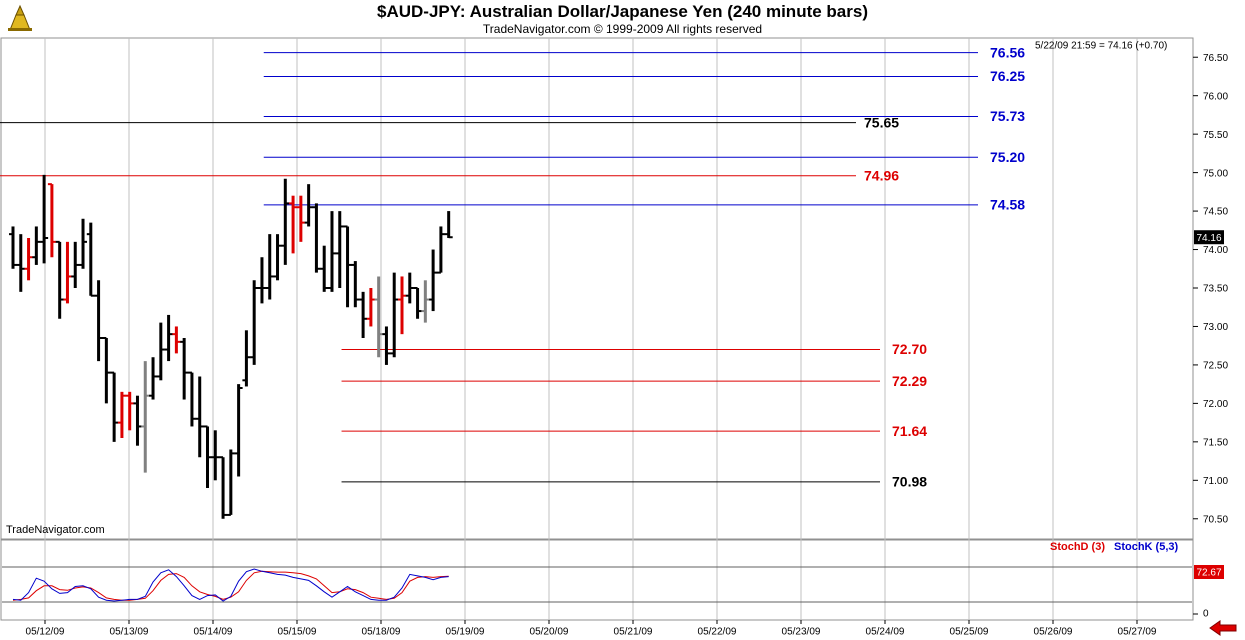 This screenshot has height=640, width=1245. What do you see at coordinates (909, 431) in the screenshot?
I see `level-label: 71.64` at bounding box center [909, 431].